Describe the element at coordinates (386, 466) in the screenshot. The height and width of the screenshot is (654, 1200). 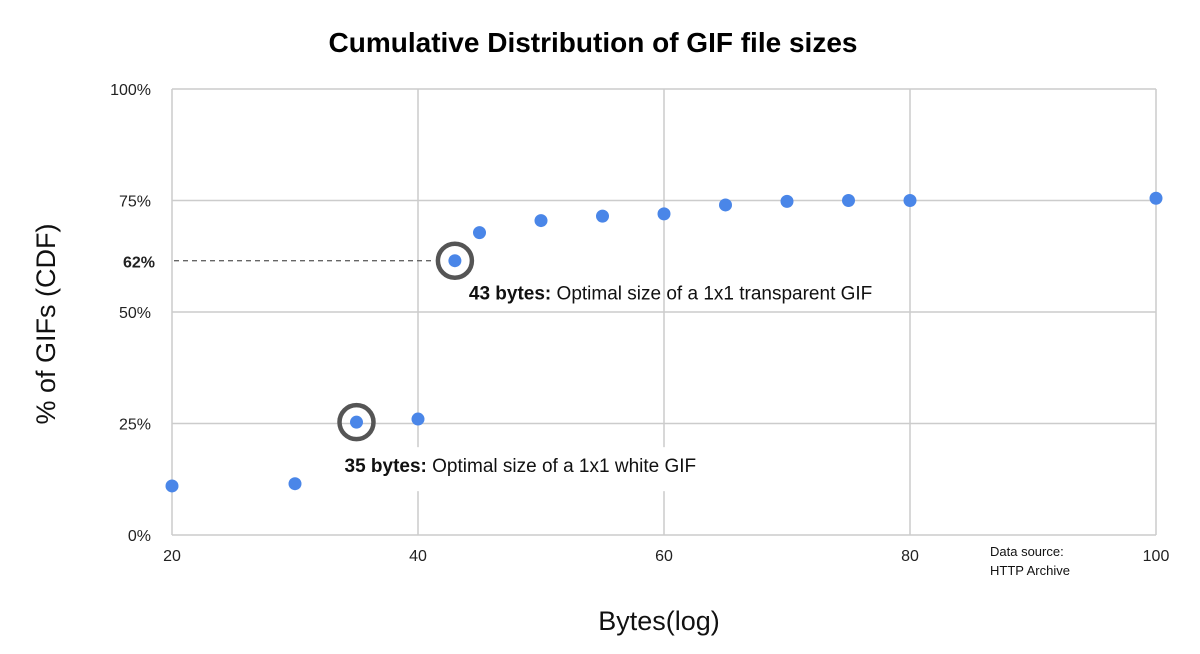
I see `annotation-bold: 35 bytes:` at that location.